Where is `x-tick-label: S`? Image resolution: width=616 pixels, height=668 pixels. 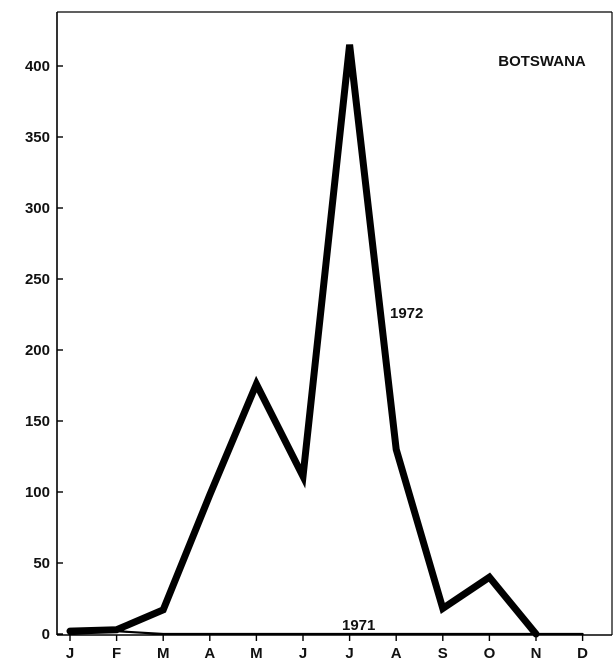
x-tick-label: S is located at coordinates (443, 653).